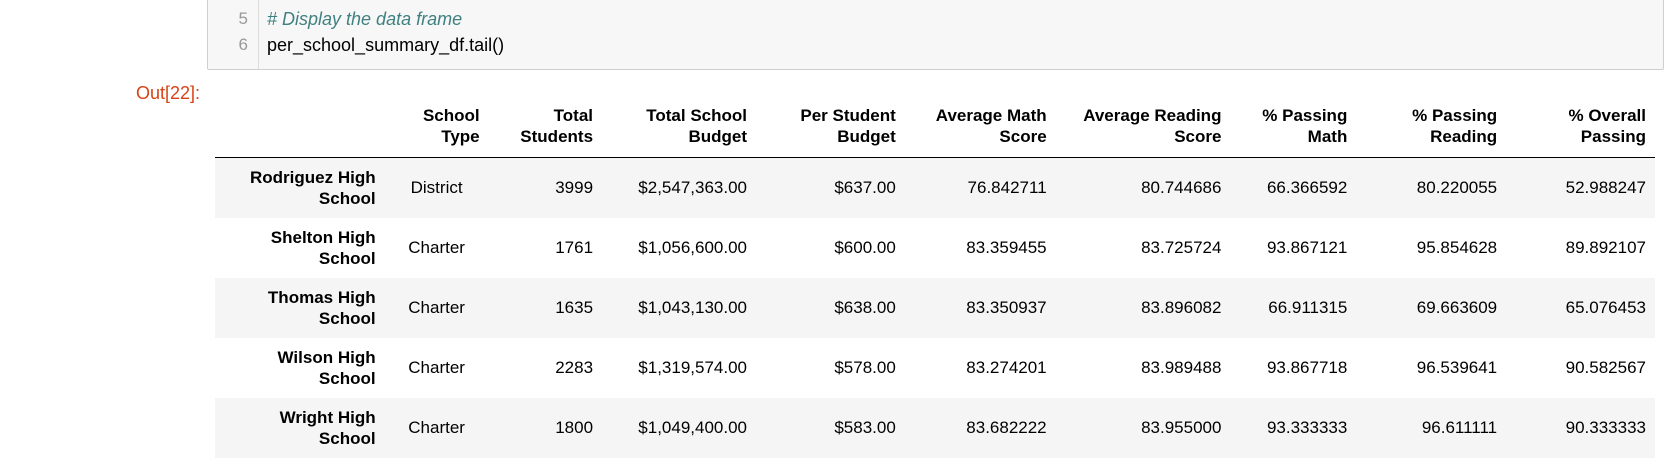 Image resolution: width=1671 pixels, height=474 pixels. What do you see at coordinates (1307, 427) in the screenshot?
I see `table-cell: 93.333333` at bounding box center [1307, 427].